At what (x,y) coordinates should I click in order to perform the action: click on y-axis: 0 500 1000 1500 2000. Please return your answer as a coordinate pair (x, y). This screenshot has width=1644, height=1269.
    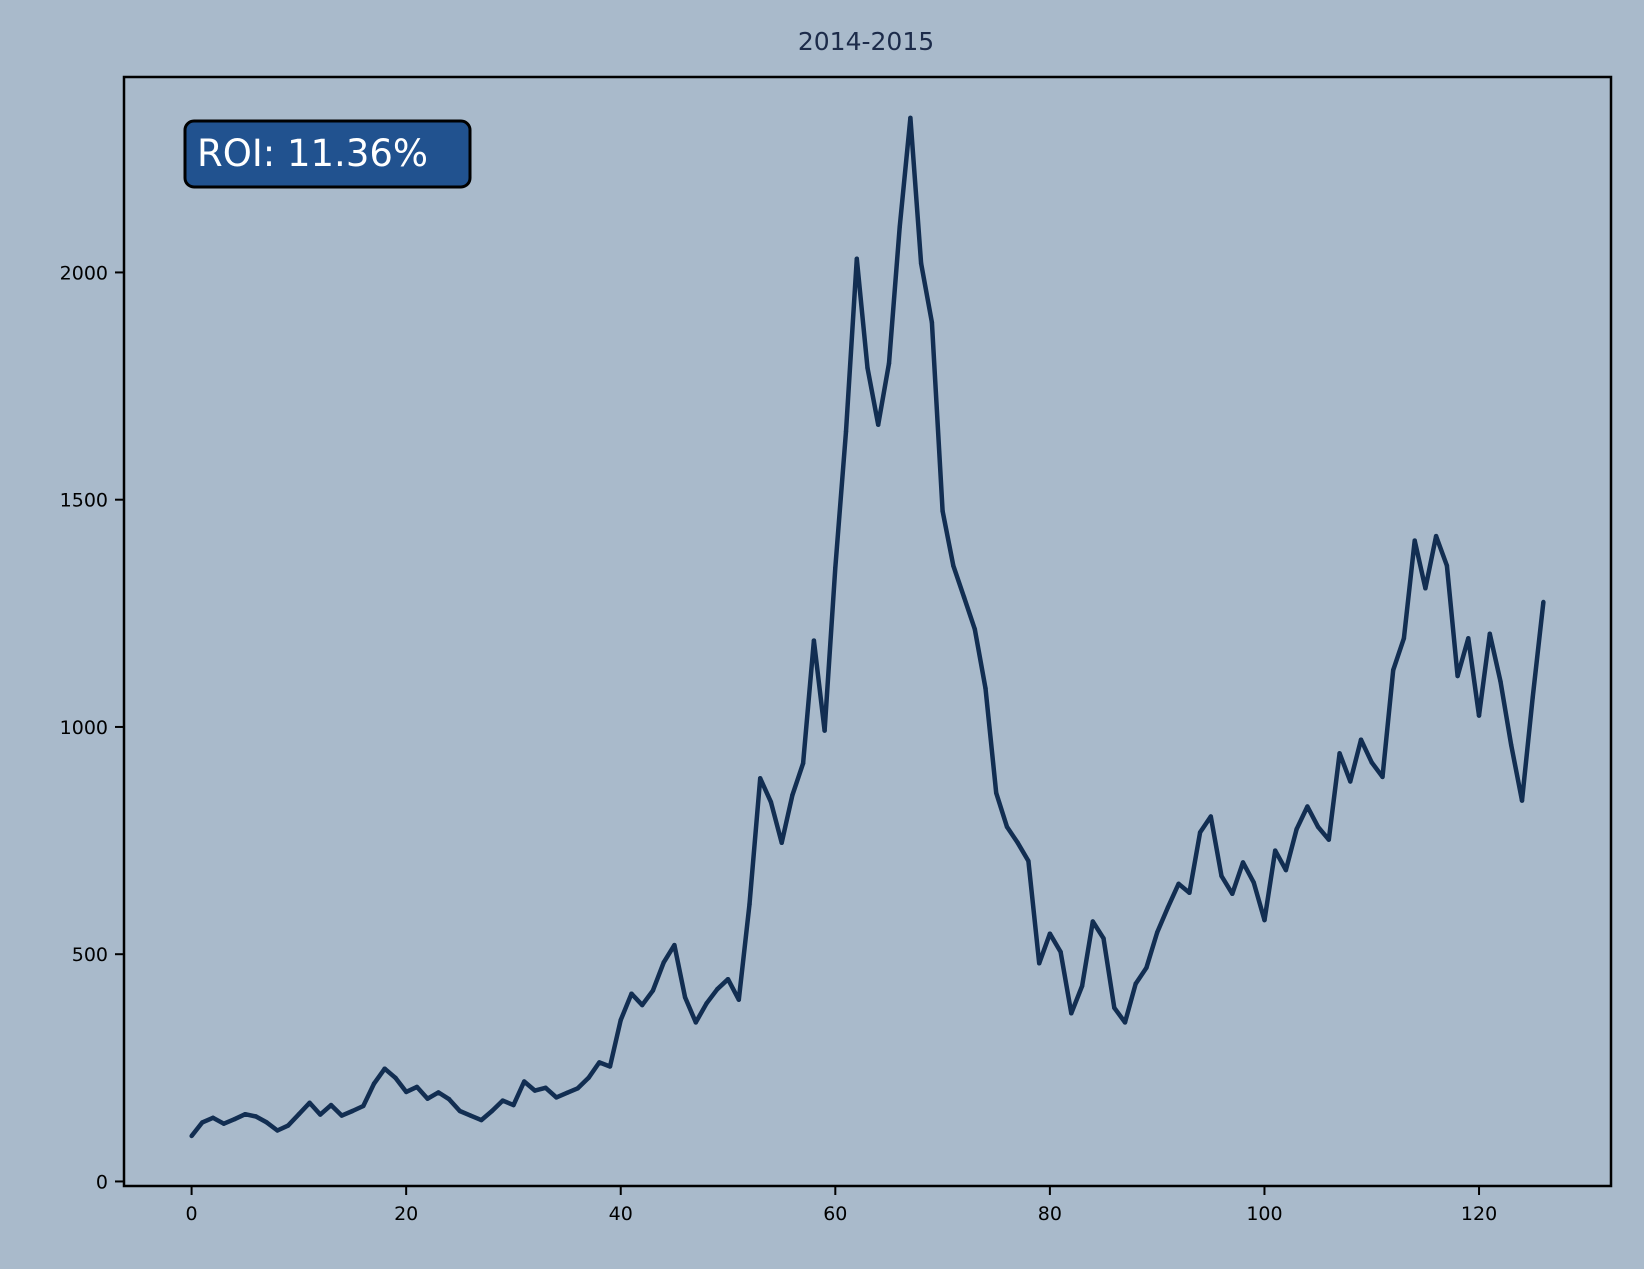
    Looking at the image, I should click on (92, 727).